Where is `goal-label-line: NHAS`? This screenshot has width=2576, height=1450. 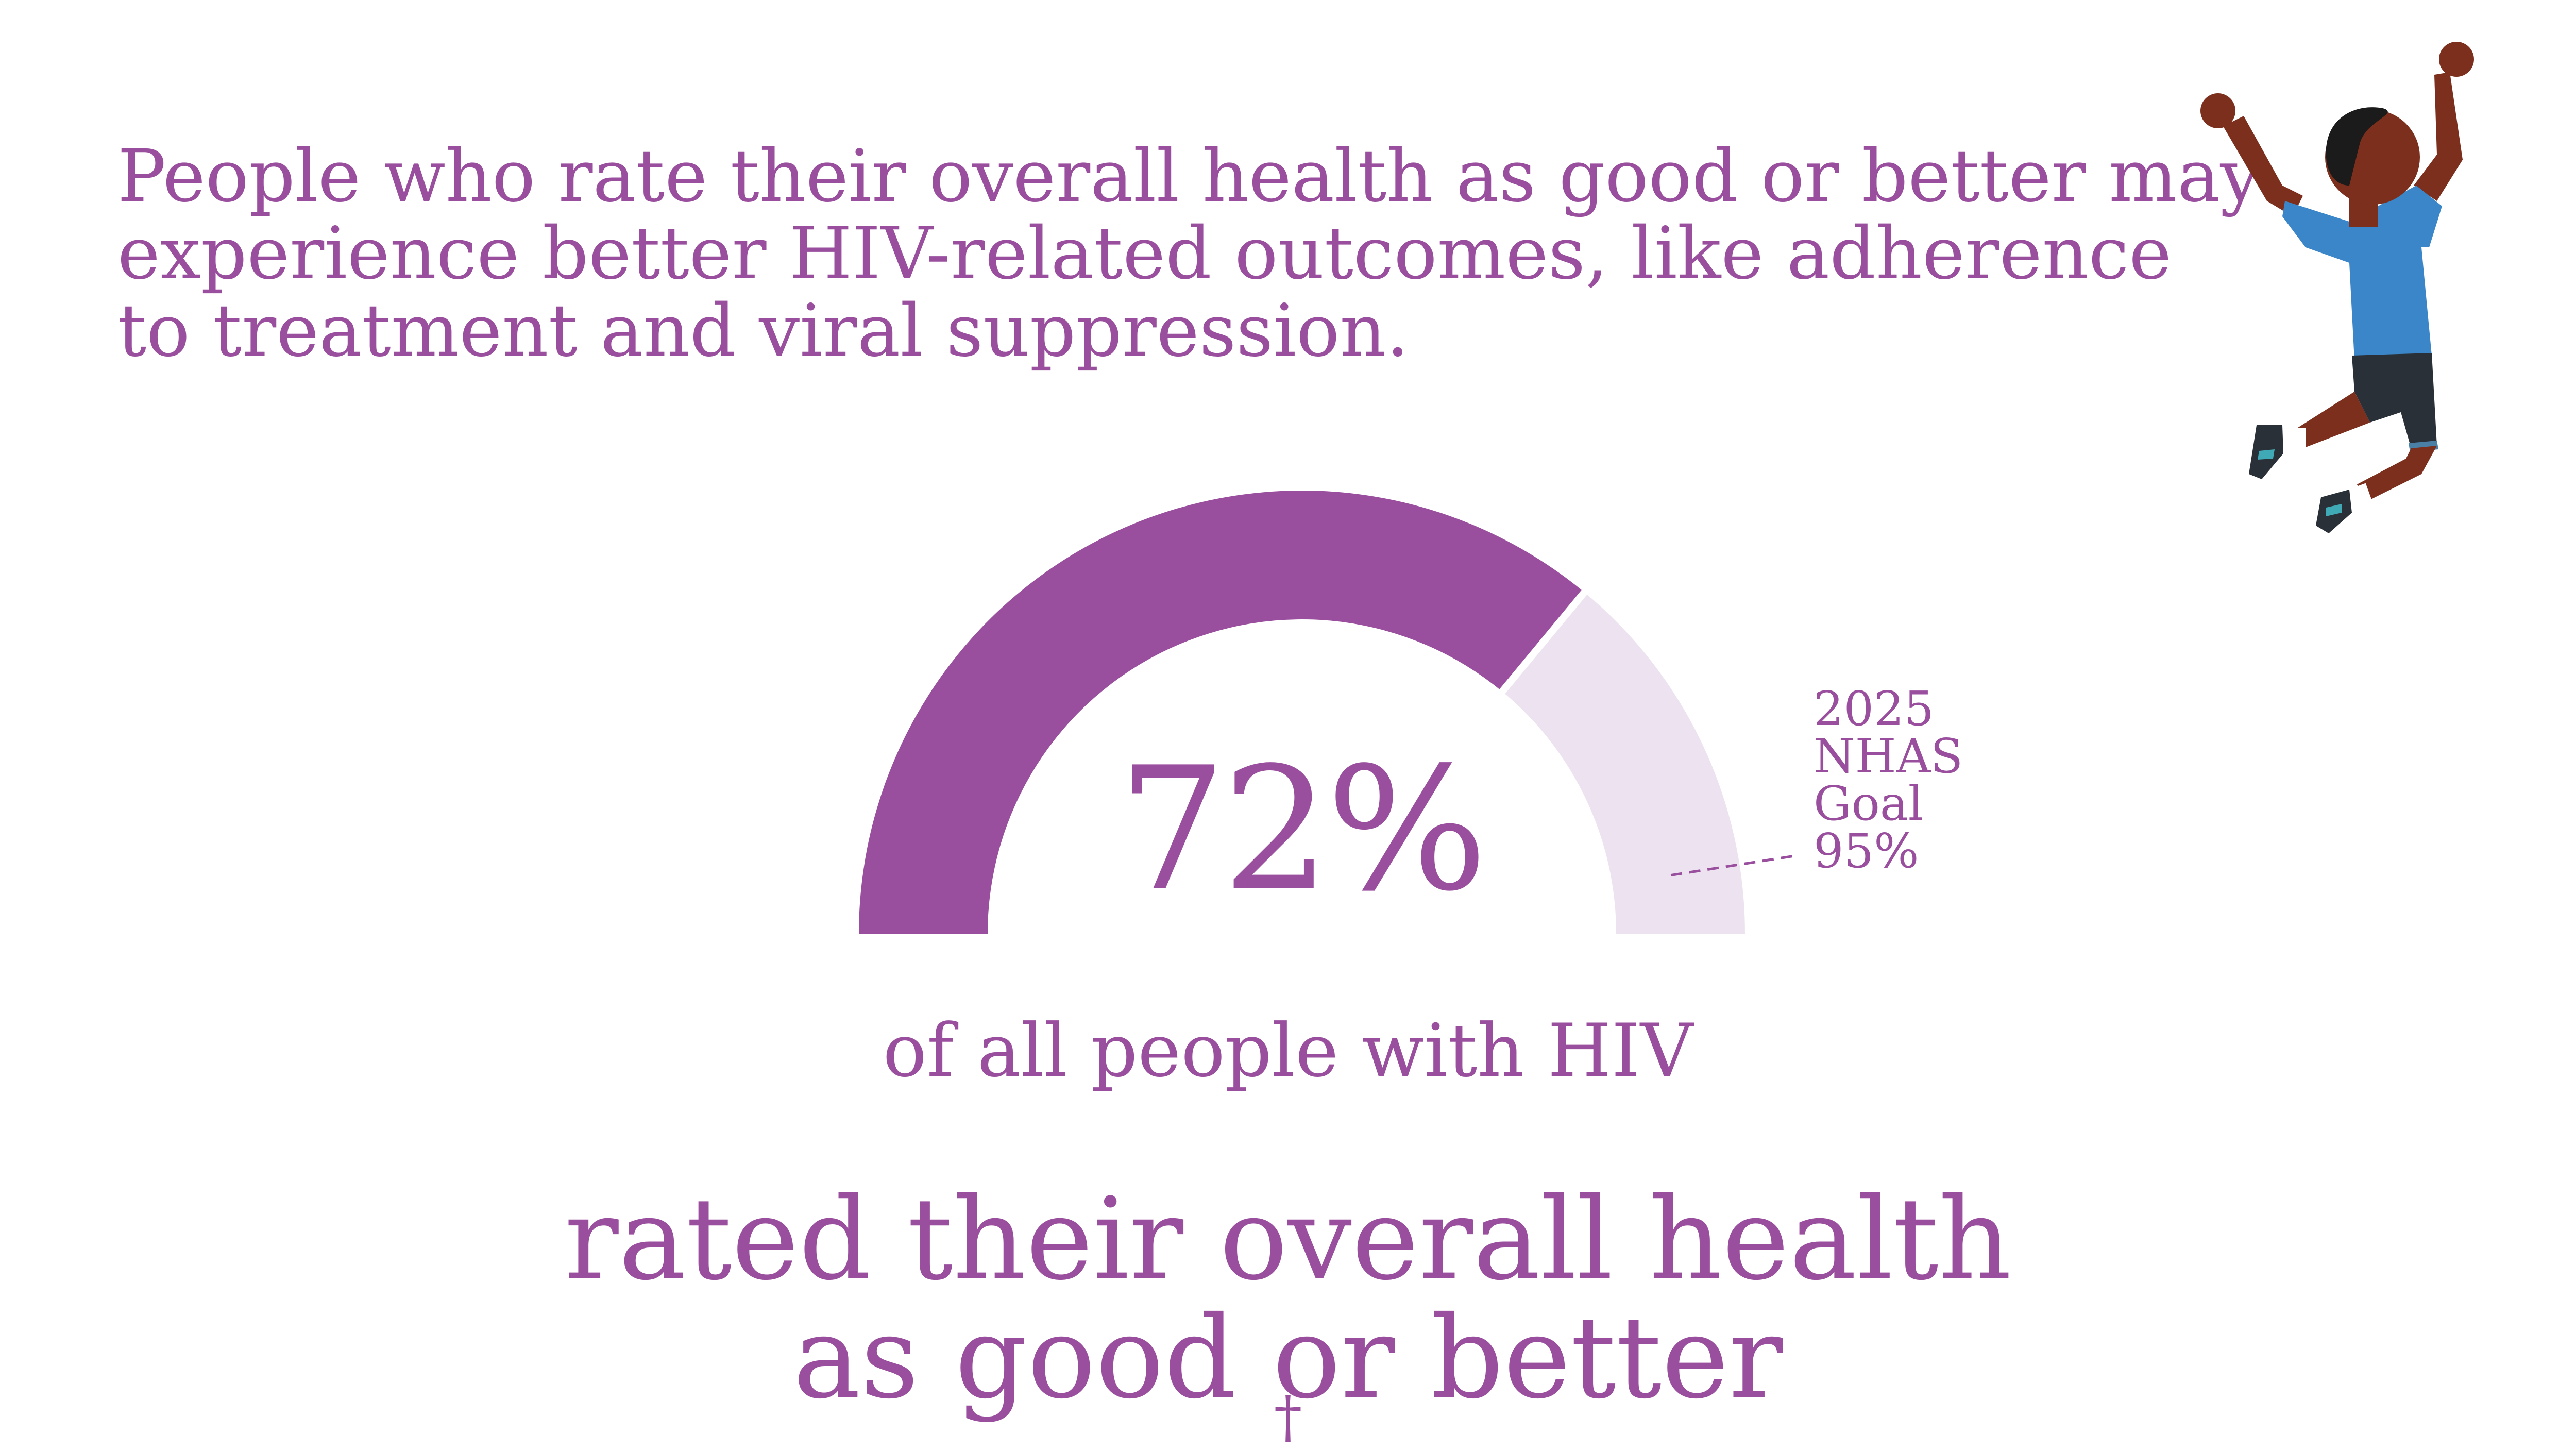
goal-label-line: NHAS is located at coordinates (1888, 757).